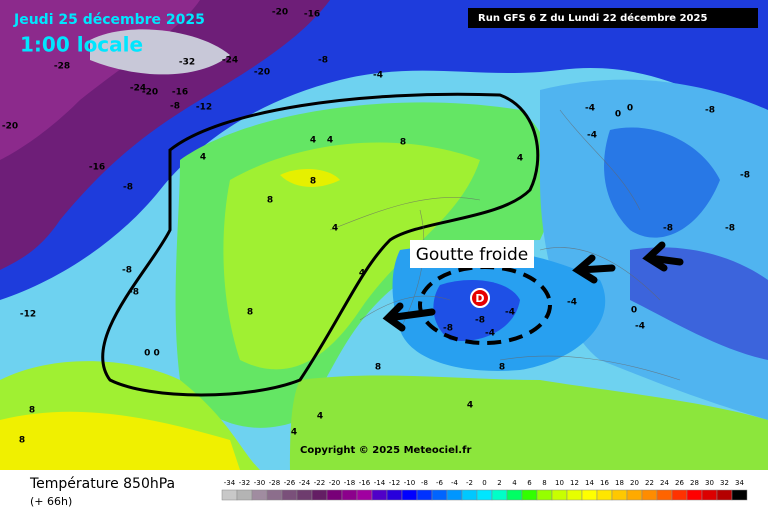 This screenshot has height=516, width=768. Describe the element at coordinates (274, 483) in the screenshot. I see `legend-value: -28` at that location.